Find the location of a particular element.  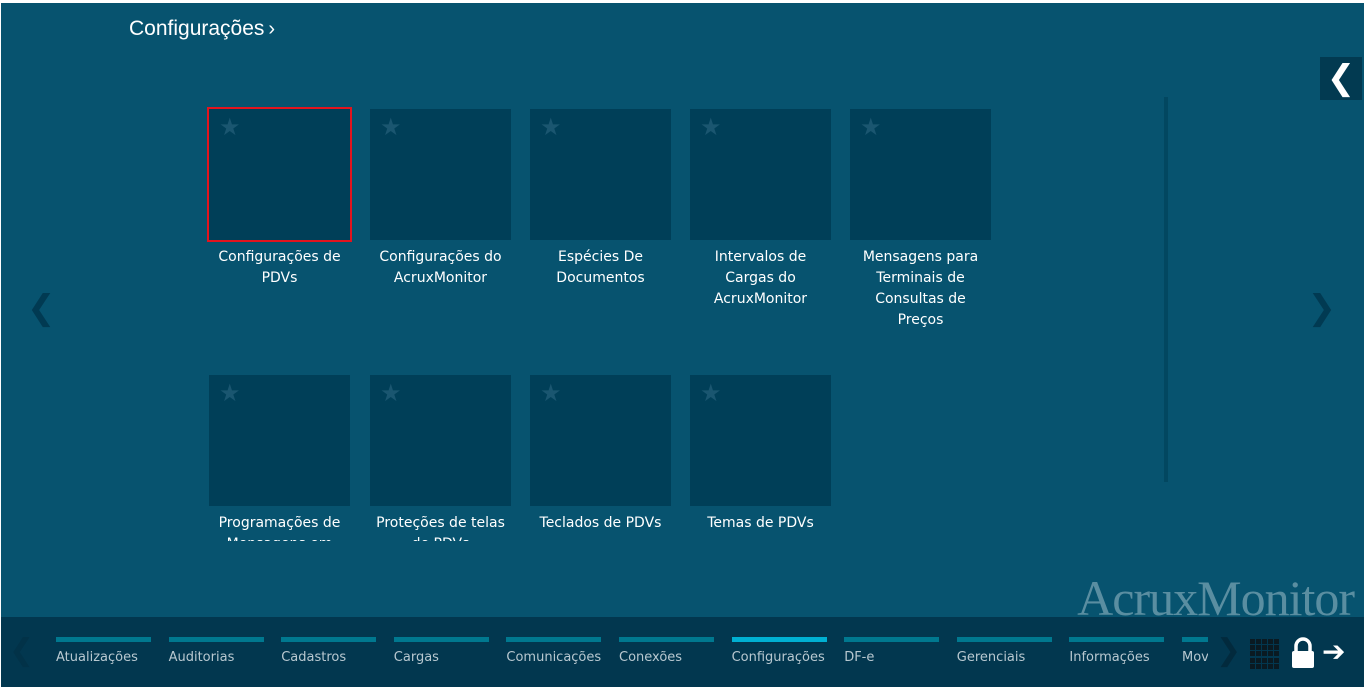

tile: ★ Teclados de PDVs is located at coordinates (600, 454).